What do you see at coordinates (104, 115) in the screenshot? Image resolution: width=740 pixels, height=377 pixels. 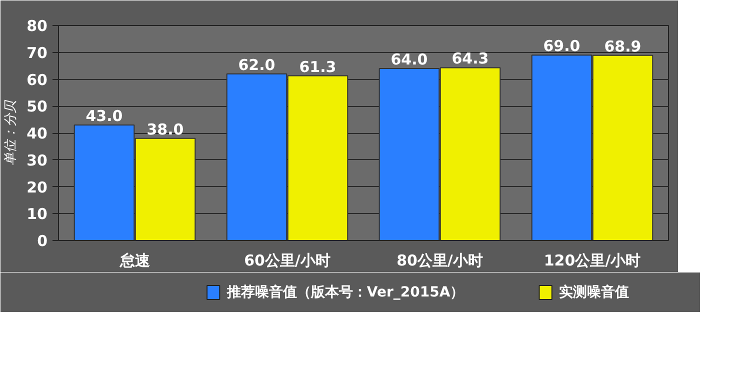 I see `data-label: 43.0` at bounding box center [104, 115].